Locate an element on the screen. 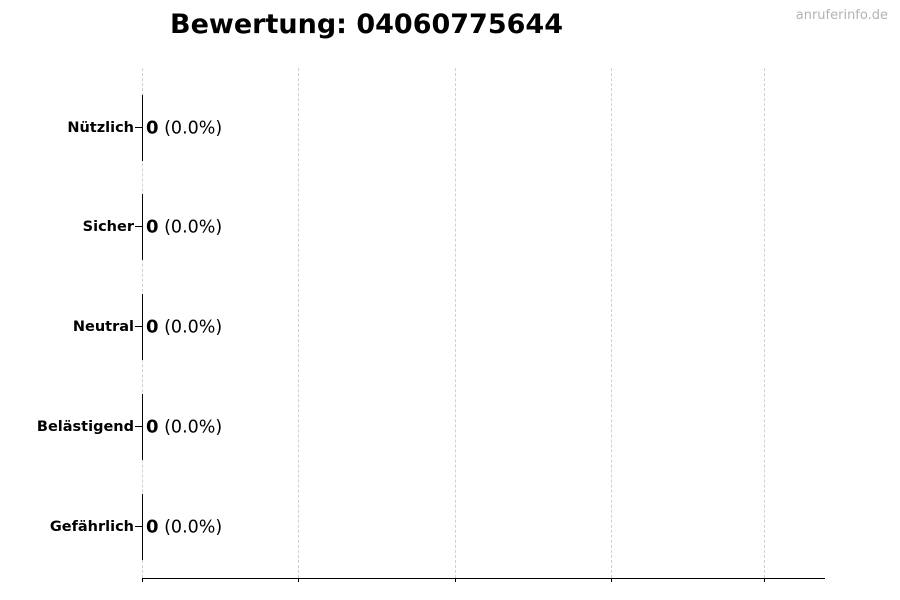 This screenshot has height=600, width=900. bar-percent-neutral: (0.0%) is located at coordinates (193, 327).